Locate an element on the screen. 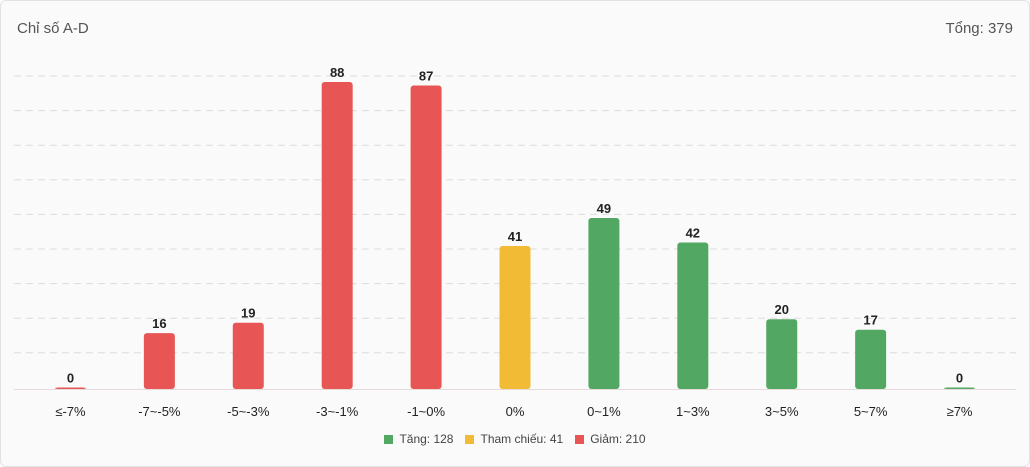  x-tick-label-0: ≤-7% is located at coordinates (70, 411).